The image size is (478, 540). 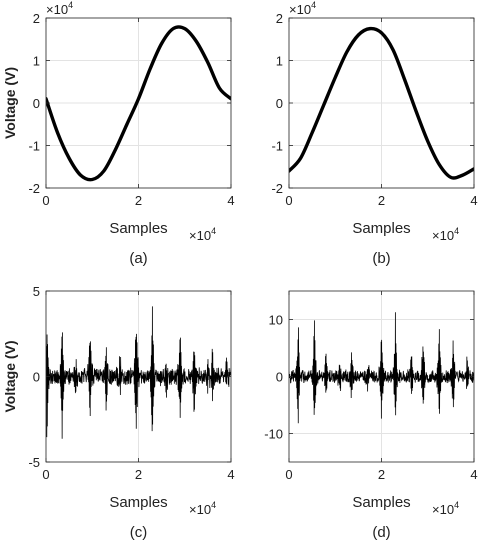 I want to click on panel-caption: (c), so click(x=139, y=532).